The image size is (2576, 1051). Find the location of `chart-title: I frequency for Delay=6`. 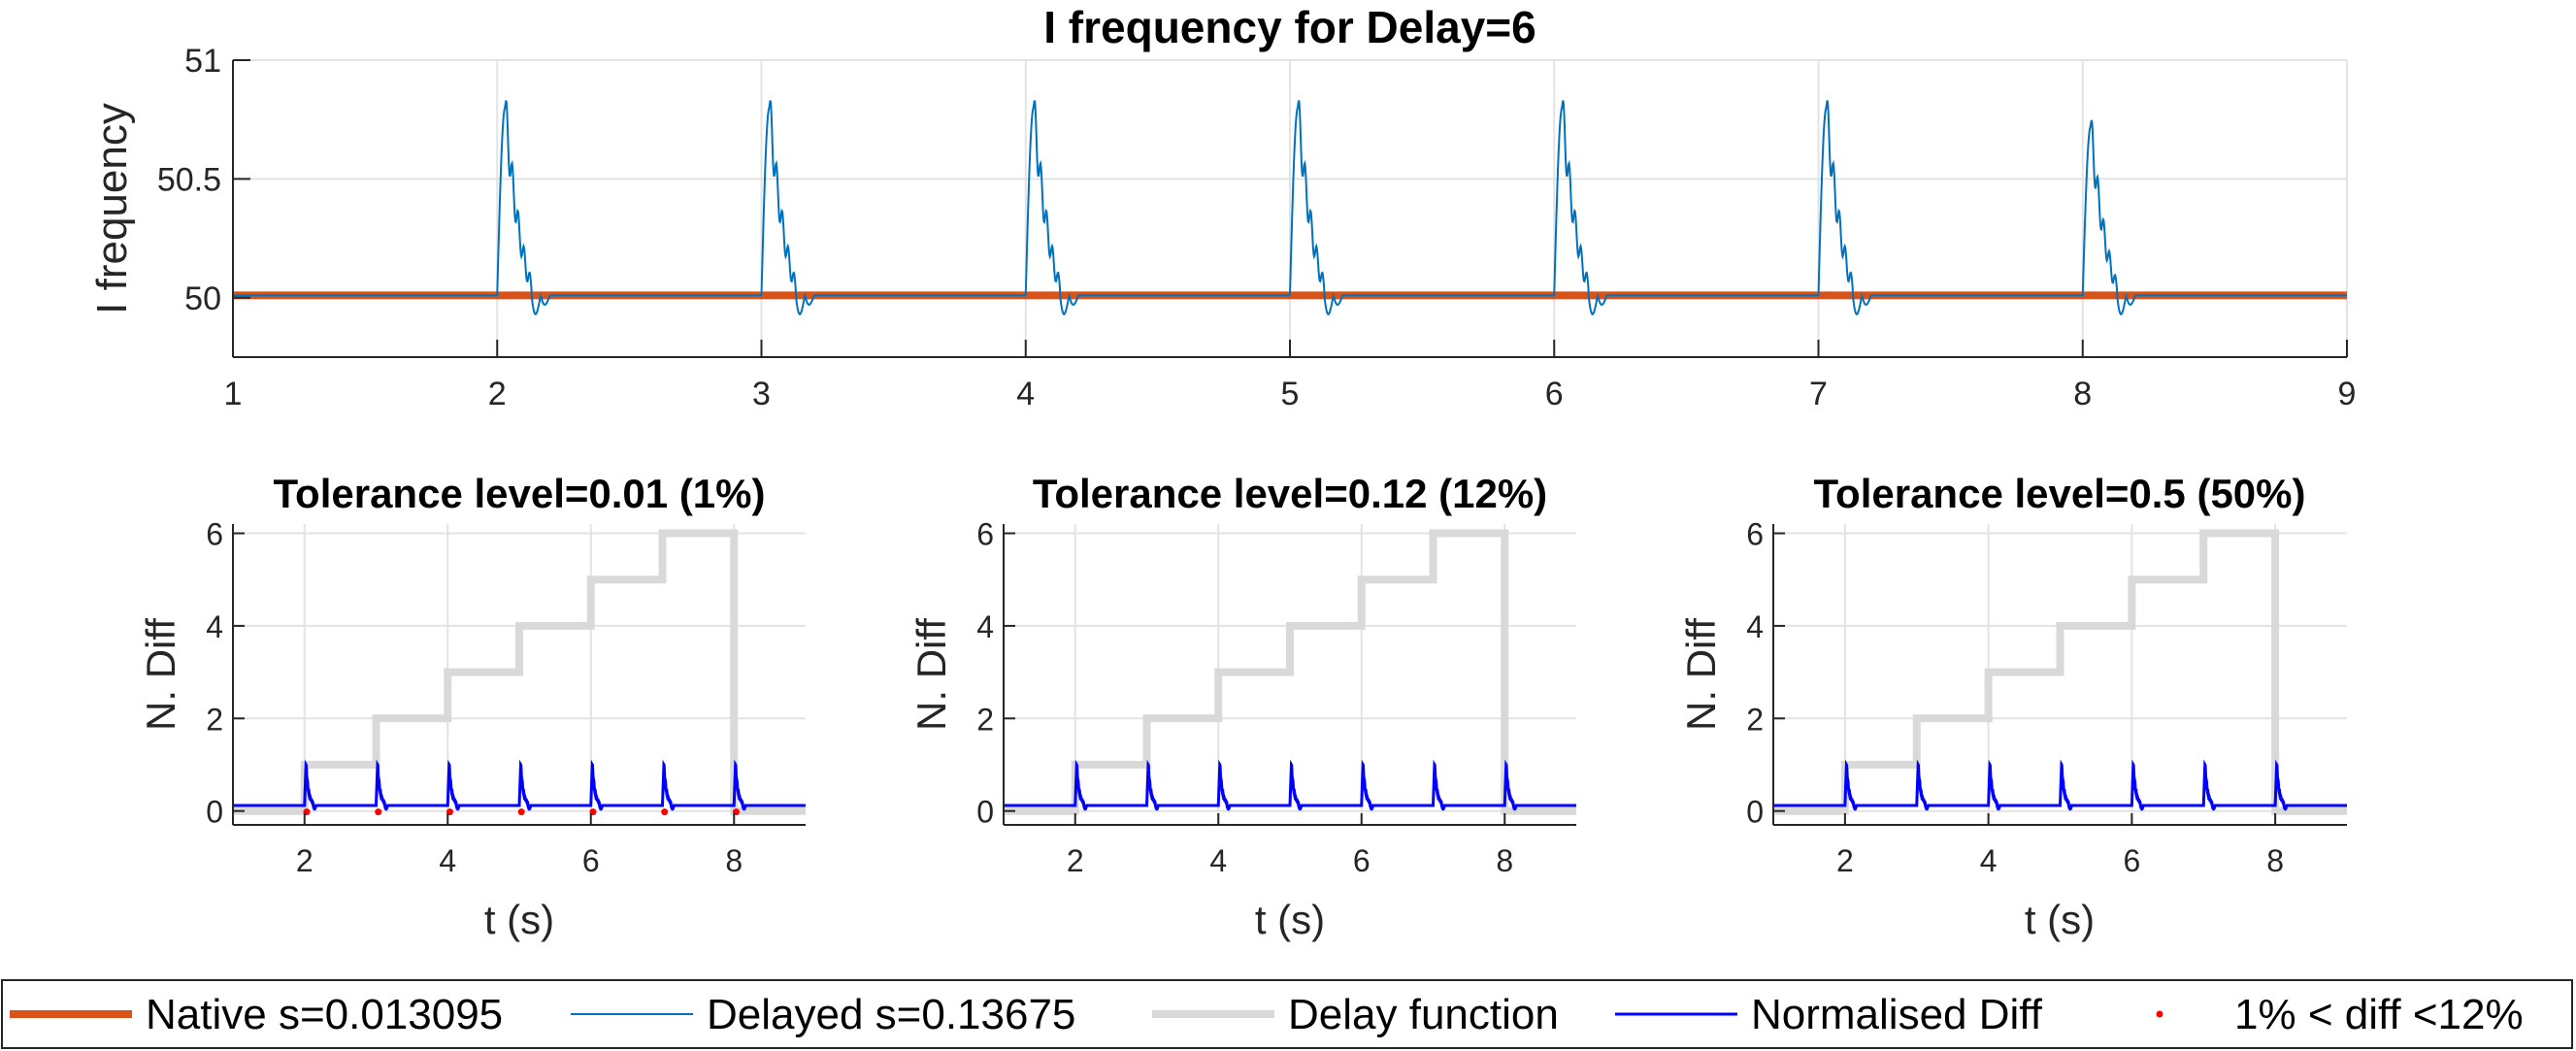

chart-title: I frequency for Delay=6 is located at coordinates (1289, 27).